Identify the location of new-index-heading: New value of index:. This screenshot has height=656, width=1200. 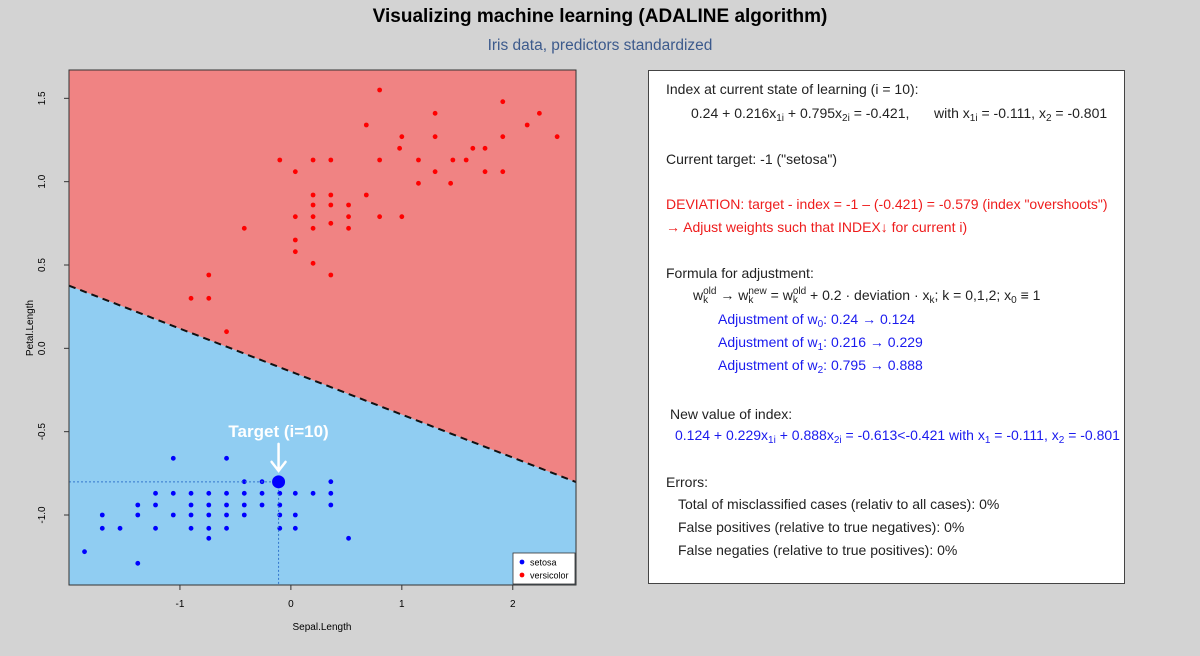
(731, 414).